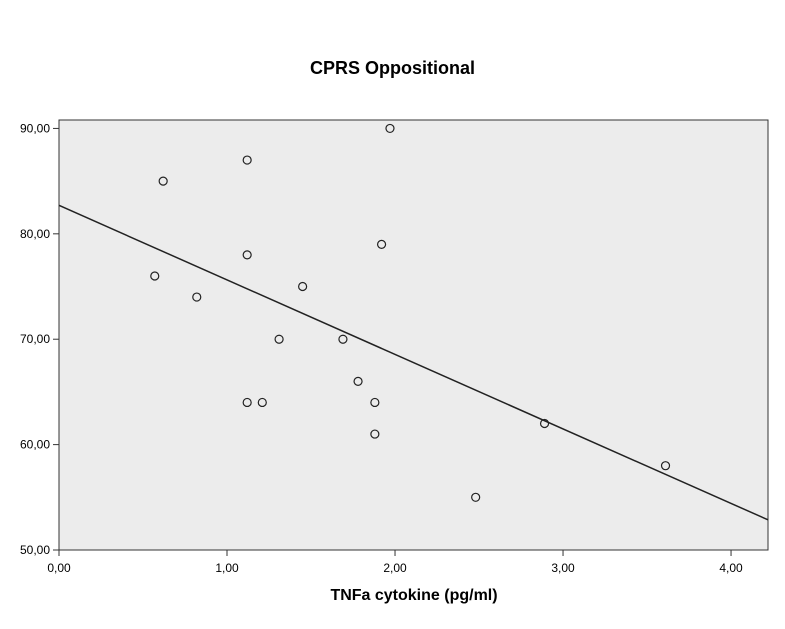 Image resolution: width=785 pixels, height=629 pixels. What do you see at coordinates (35, 234) in the screenshot?
I see `y-tick-label: 80,00` at bounding box center [35, 234].